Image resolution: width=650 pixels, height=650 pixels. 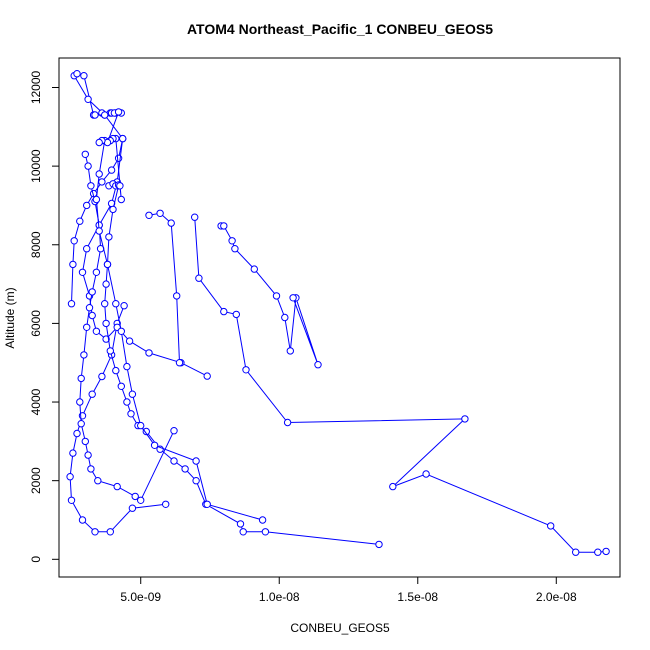 What do you see at coordinates (36, 480) in the screenshot?
I see `y-tick-label: 2000` at bounding box center [36, 480].